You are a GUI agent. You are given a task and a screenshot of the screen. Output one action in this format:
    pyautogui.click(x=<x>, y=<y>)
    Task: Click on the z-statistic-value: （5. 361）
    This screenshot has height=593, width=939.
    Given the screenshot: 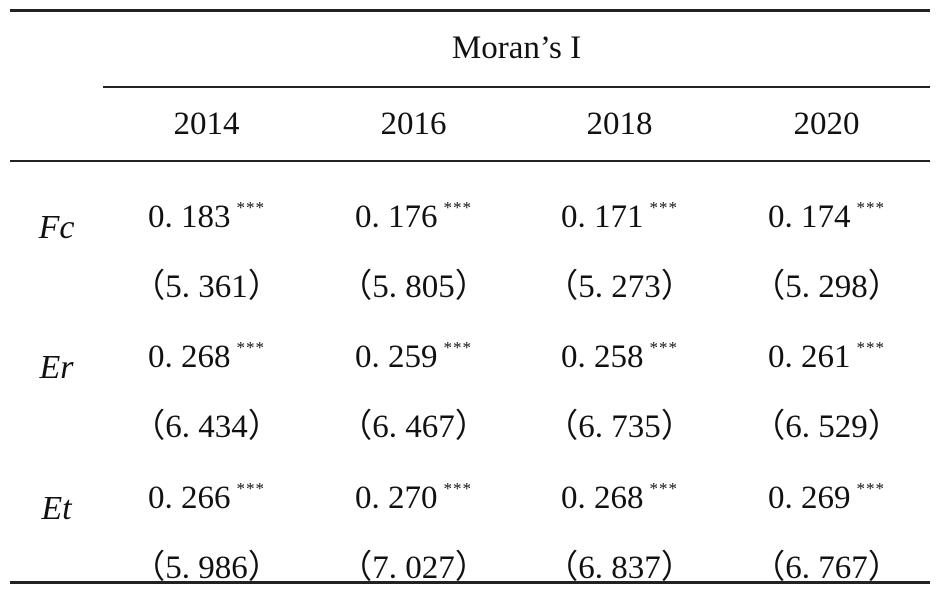 What is the action you would take?
    pyautogui.click(x=206, y=287)
    